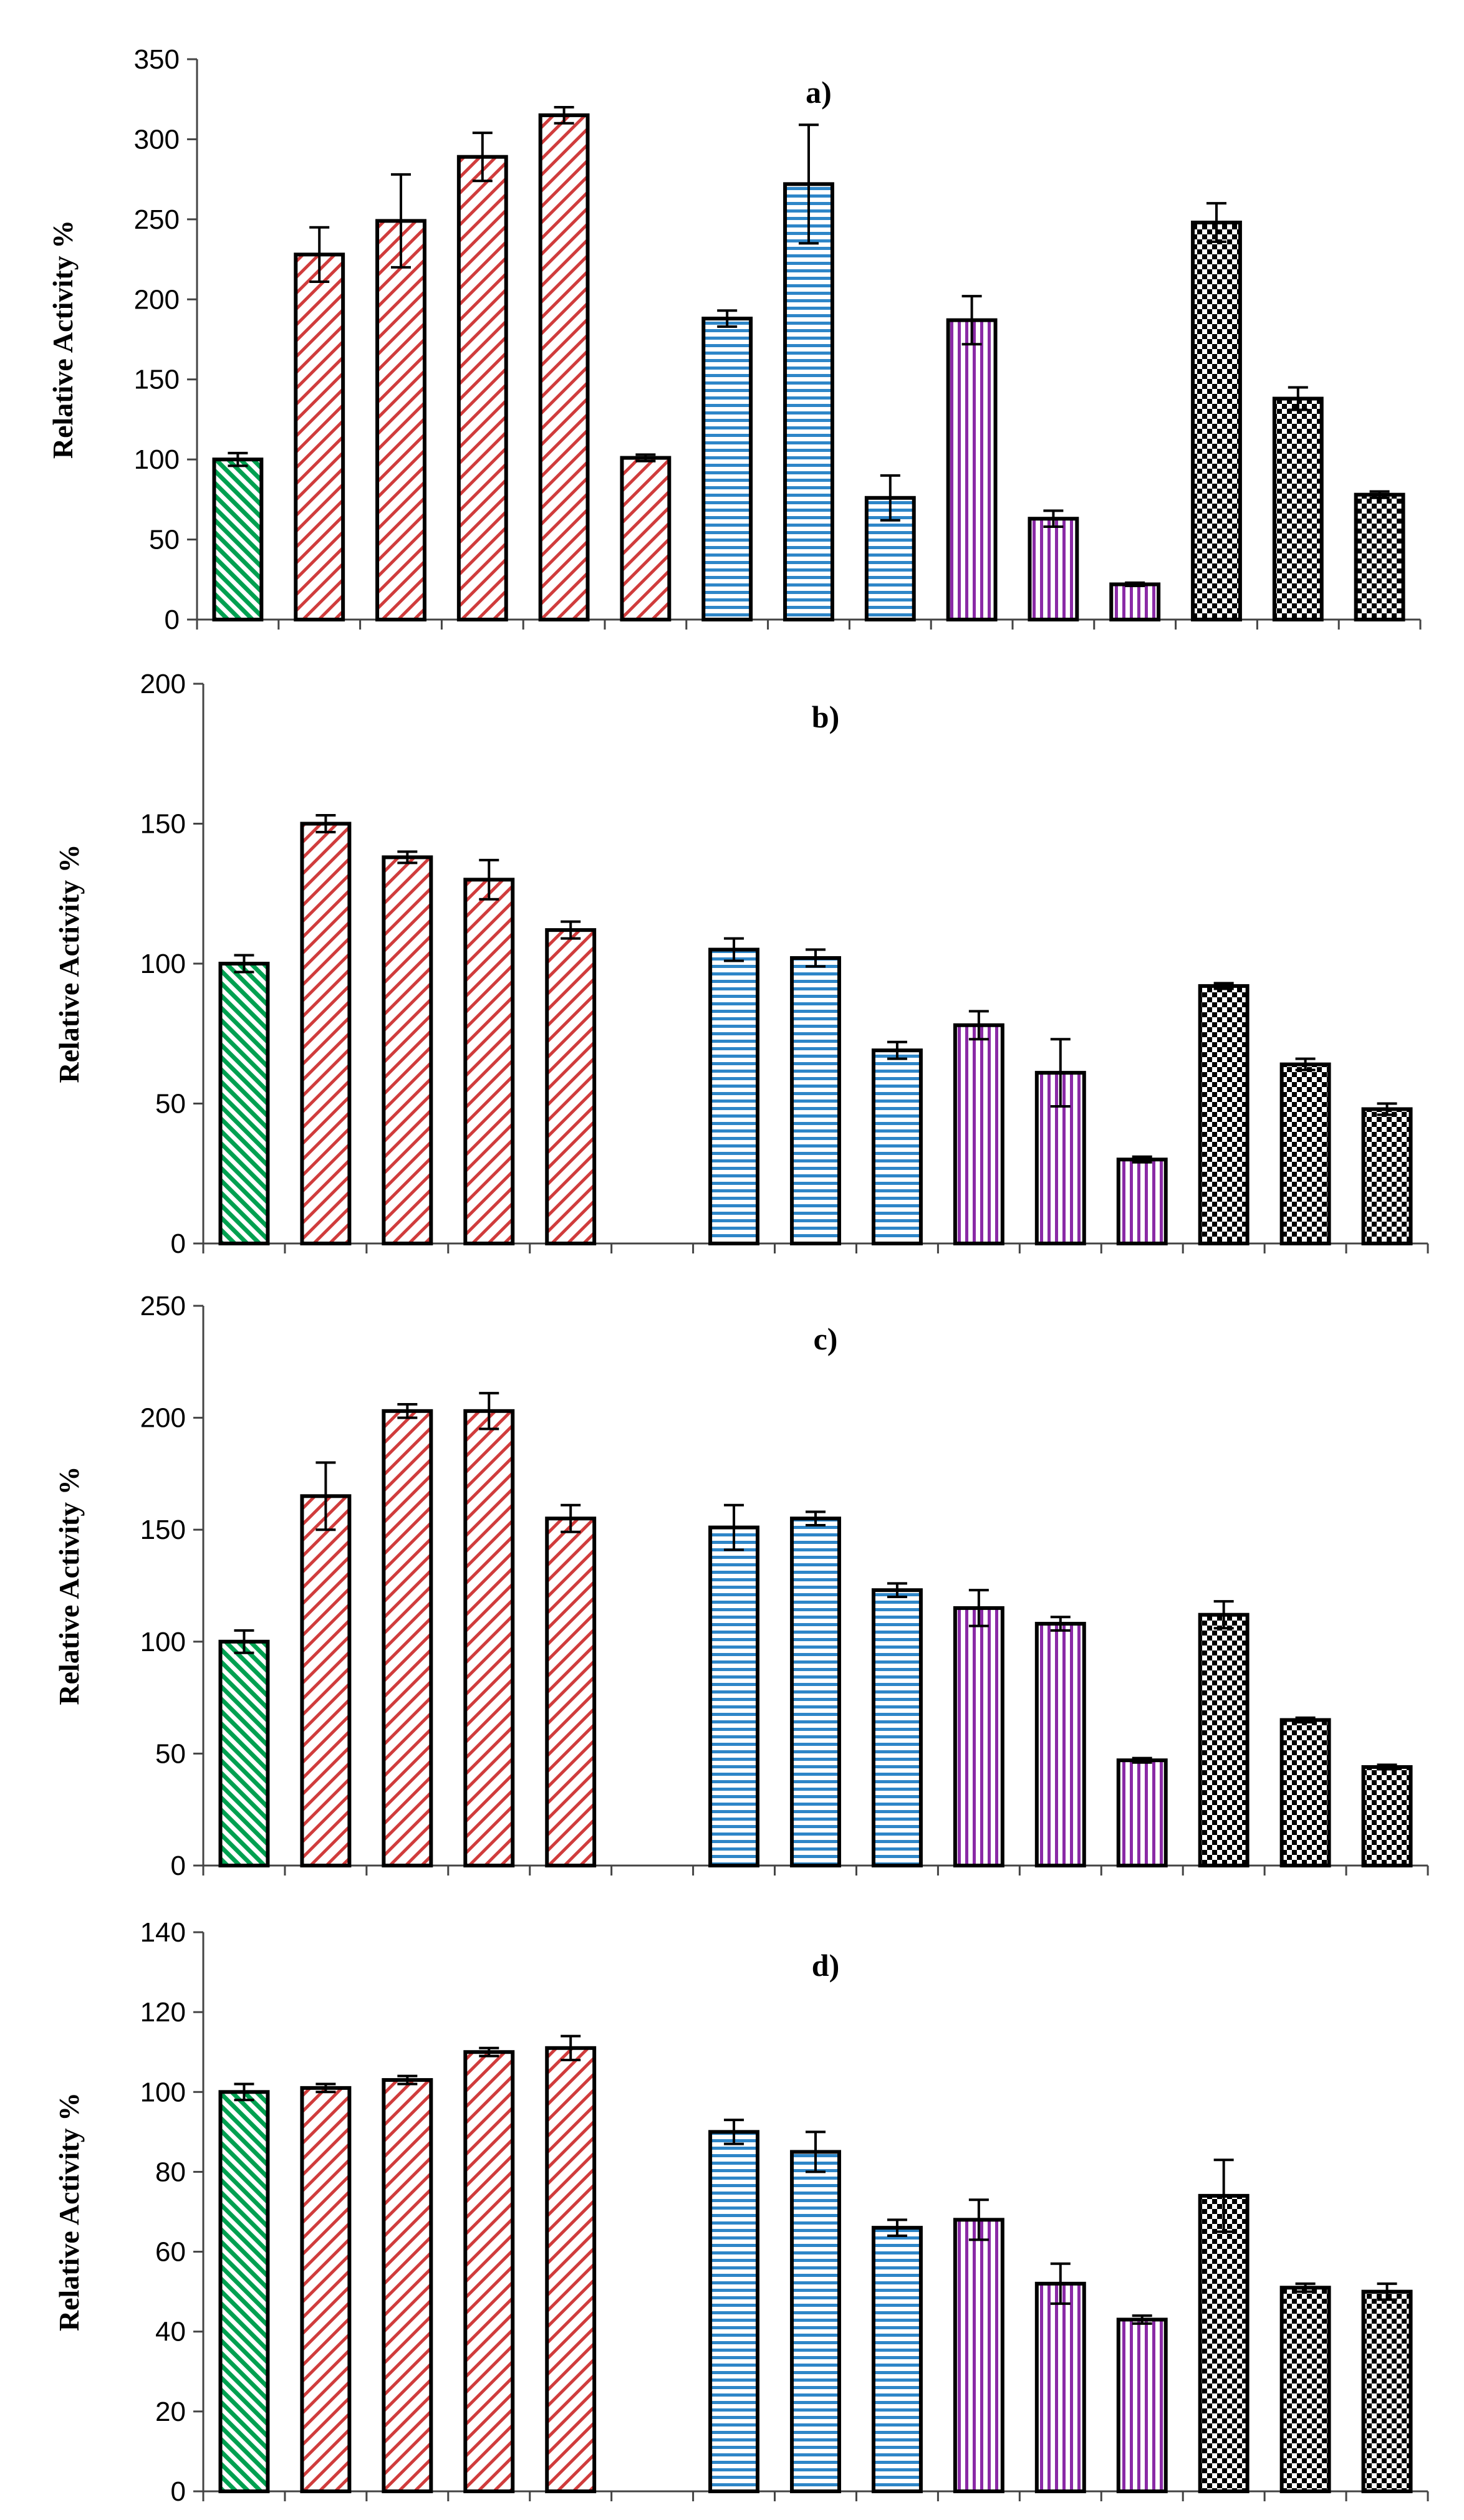 Image resolution: width=1464 pixels, height=2520 pixels. I want to click on panel-label: b), so click(825, 716).